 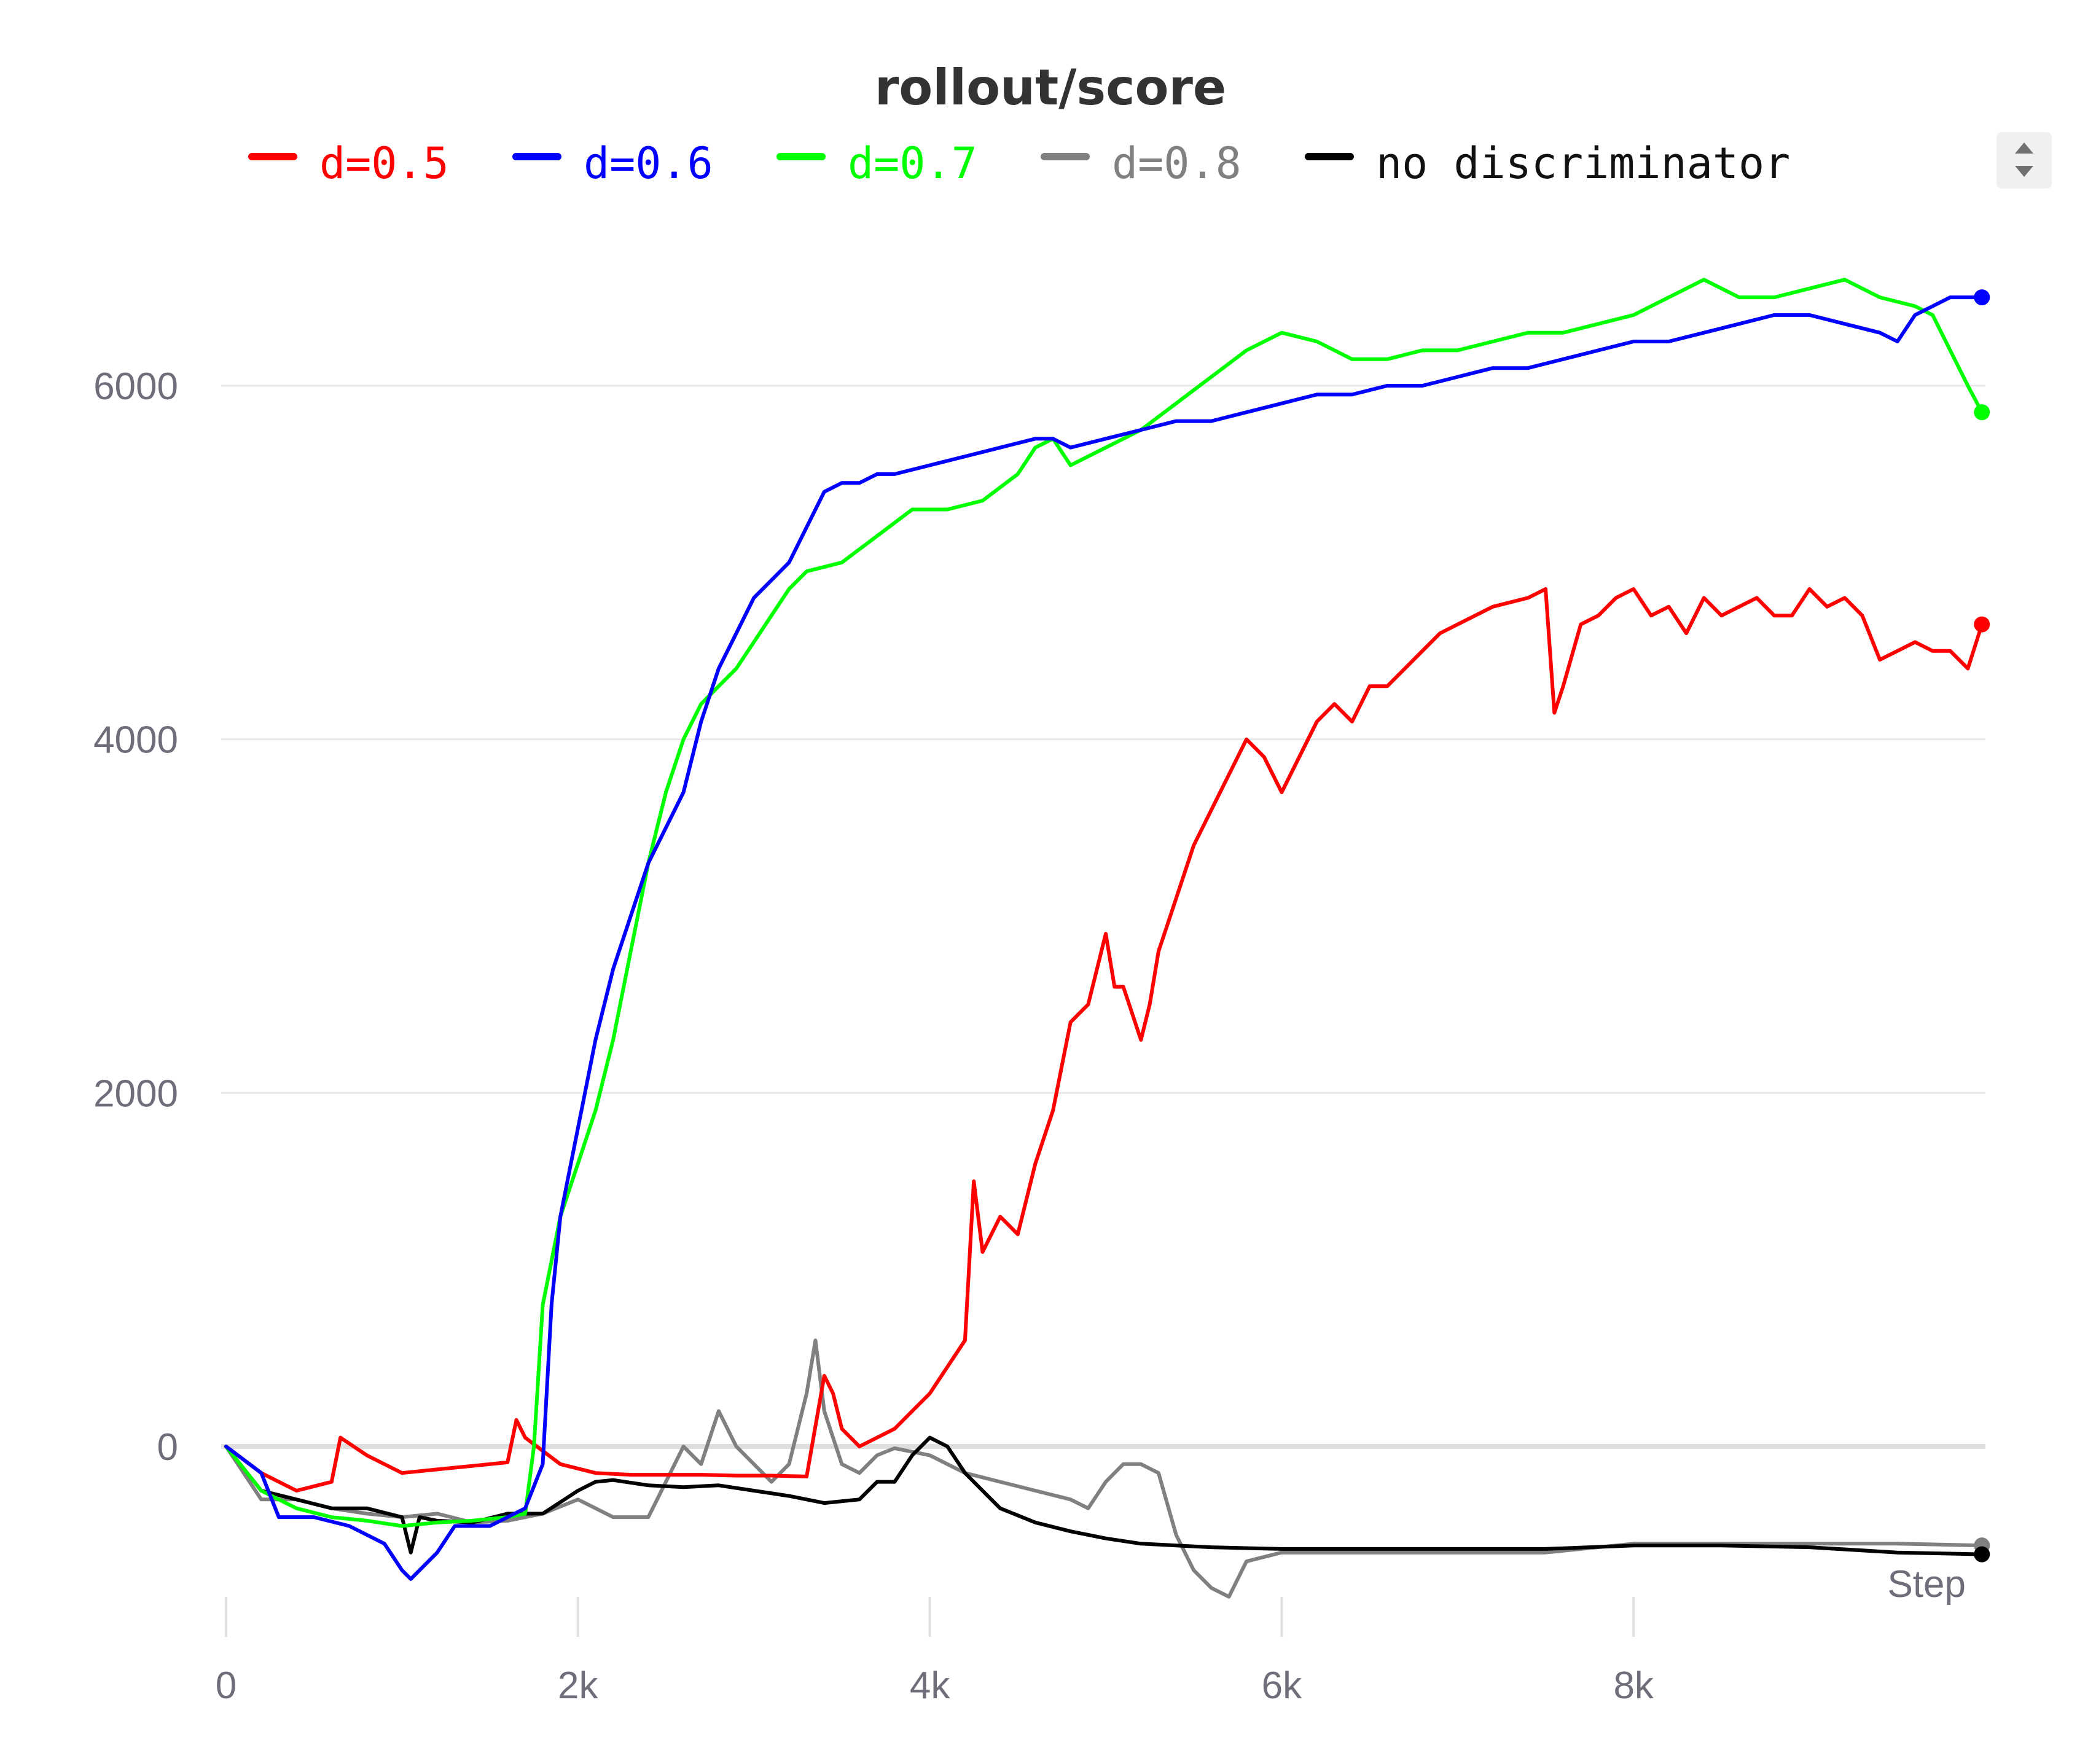 I want to click on series-endpoints, so click(x=1982, y=926).